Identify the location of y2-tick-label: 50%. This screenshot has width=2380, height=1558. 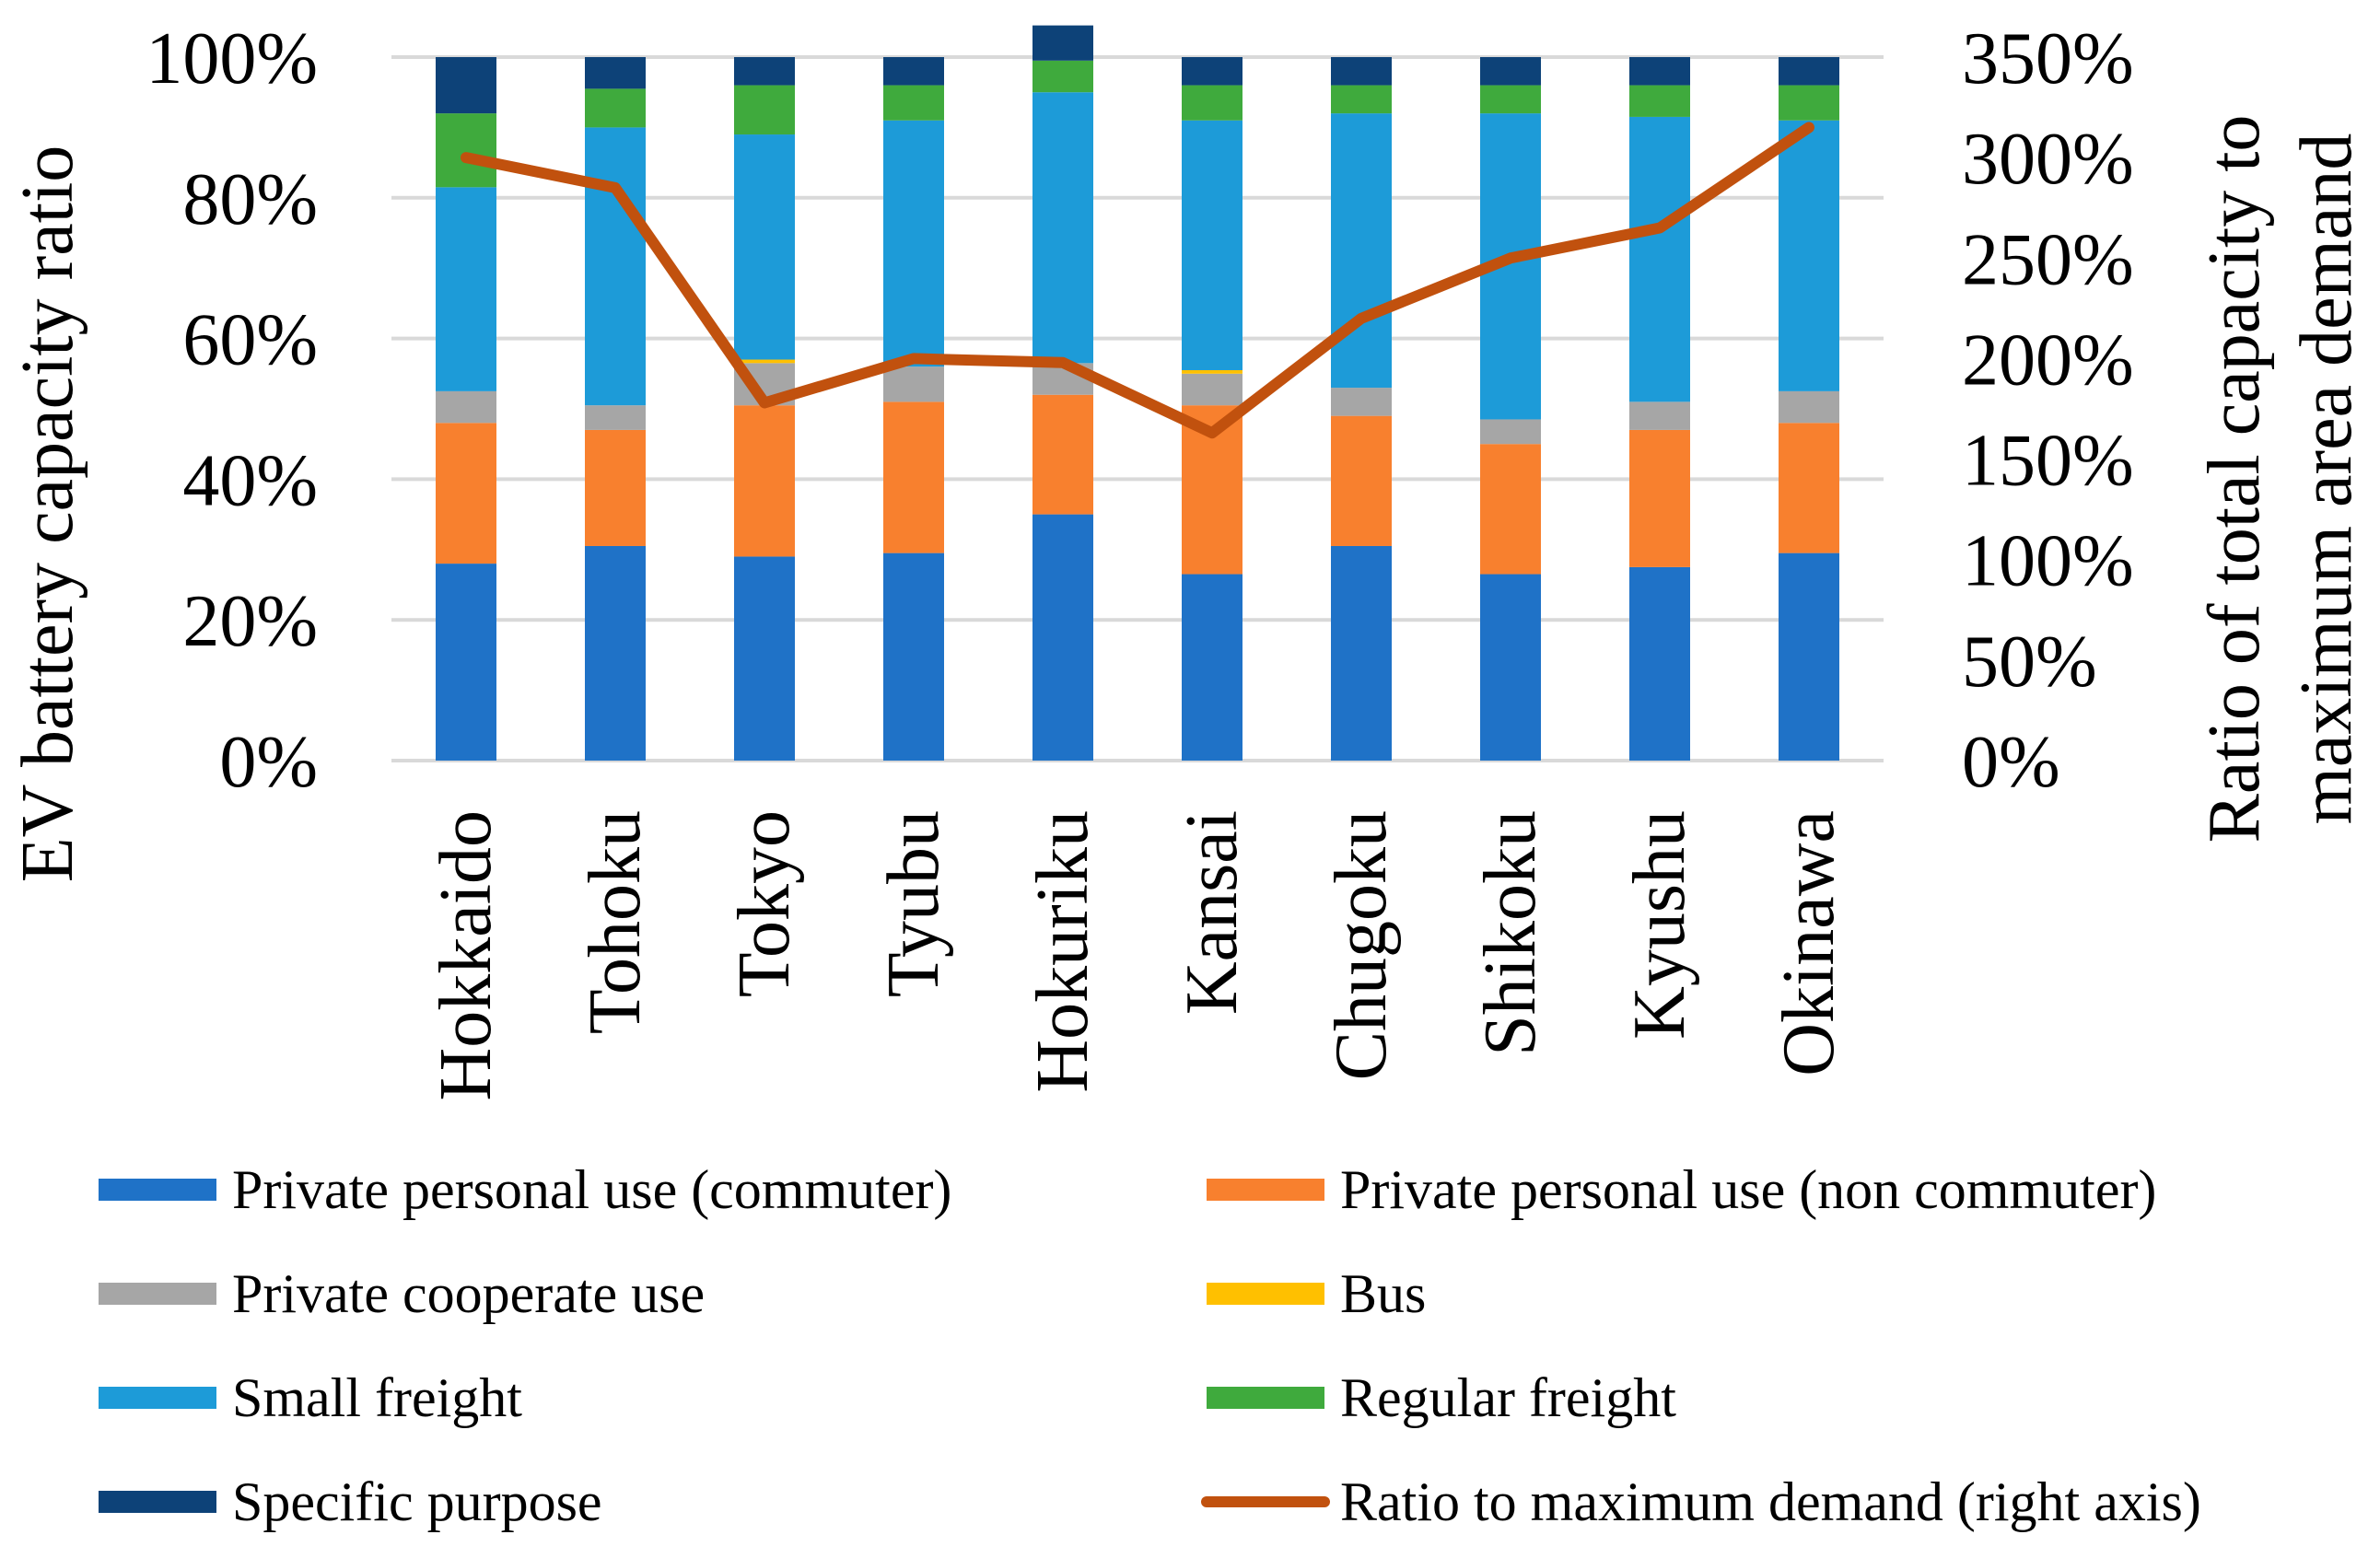
(2029, 662).